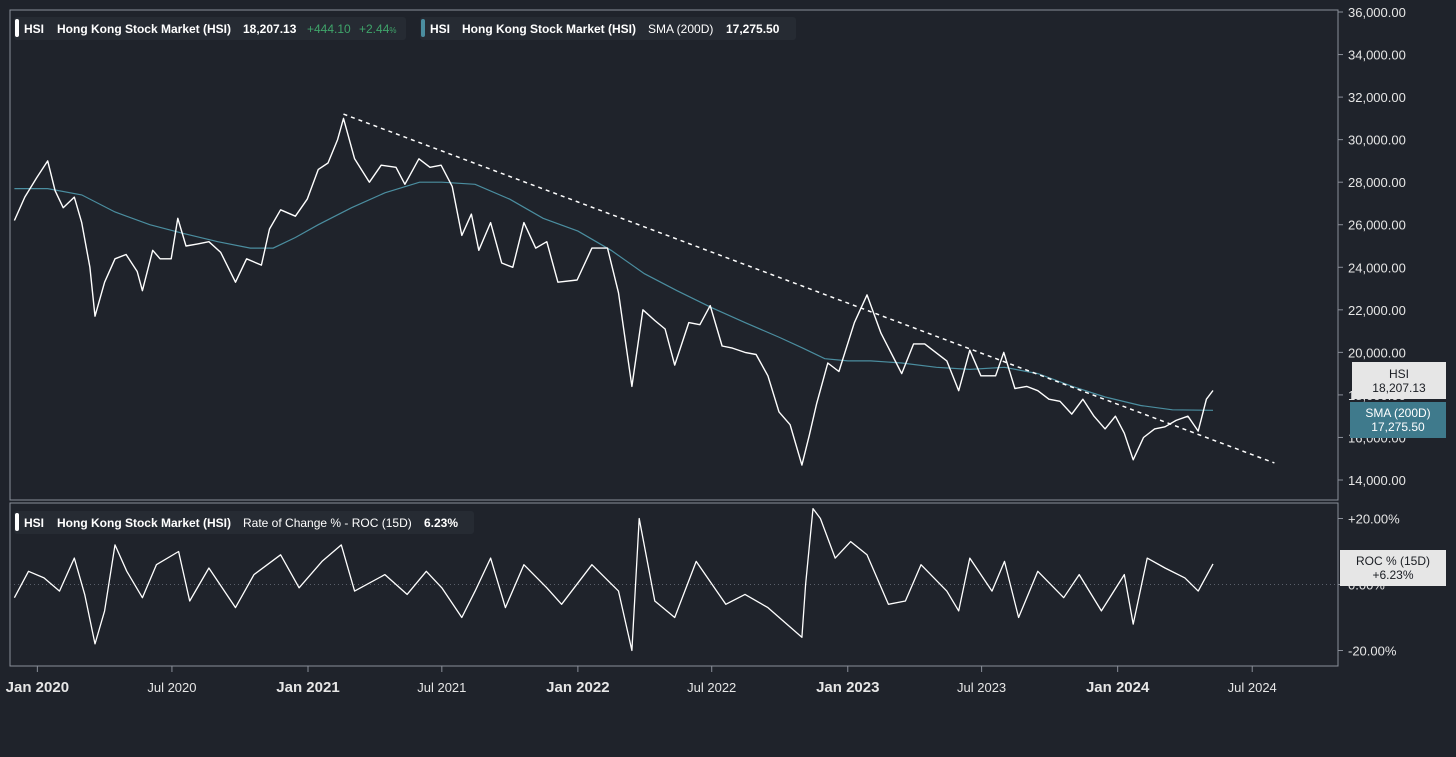 This screenshot has height=757, width=1456. What do you see at coordinates (1377, 480) in the screenshot?
I see `price-y-tick-label: 14,000.00` at bounding box center [1377, 480].